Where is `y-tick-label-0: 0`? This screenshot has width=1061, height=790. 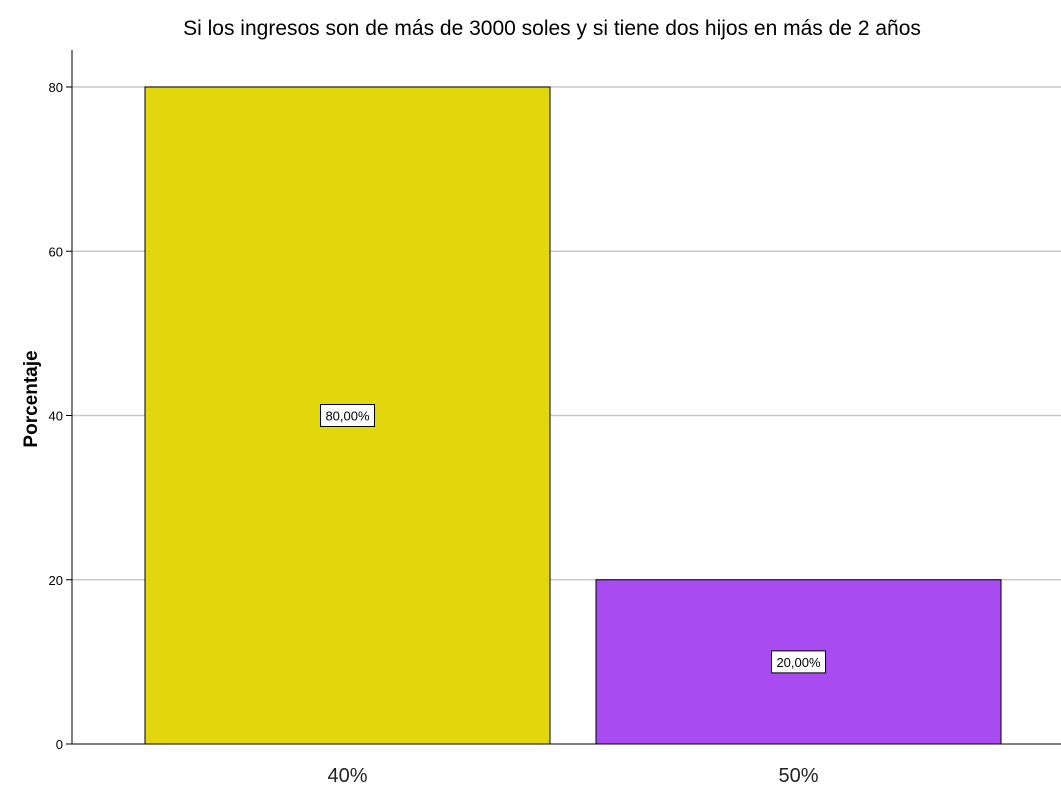 y-tick-label-0: 0 is located at coordinates (59, 744).